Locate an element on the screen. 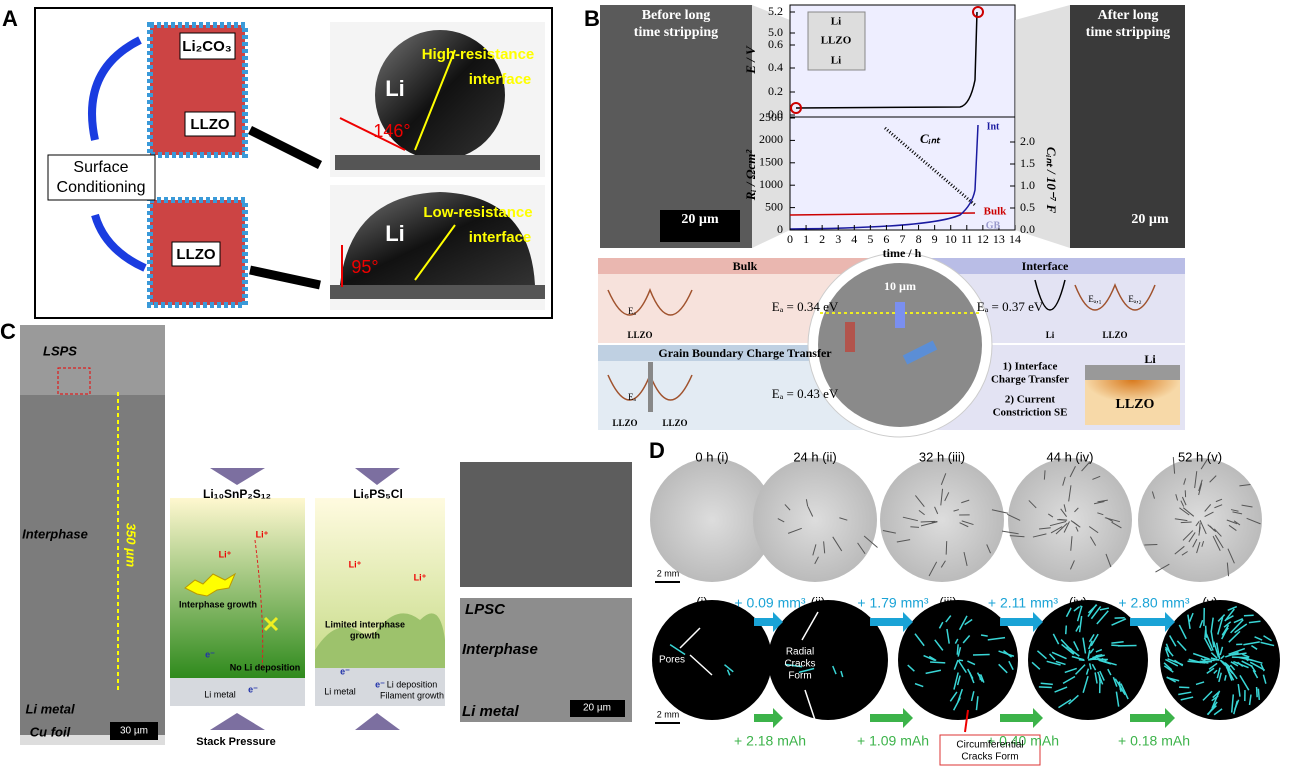  label: LPSC is located at coordinates (485, 609).